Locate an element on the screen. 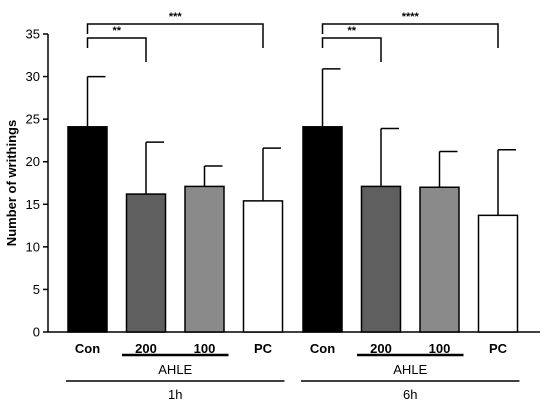 The width and height of the screenshot is (550, 410). y-tick-label: 0 is located at coordinates (36, 332).